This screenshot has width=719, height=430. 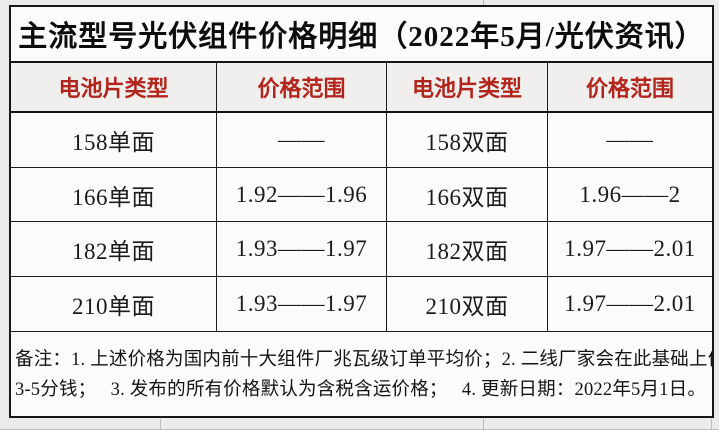 I want to click on cell-type-158-mono: 158单面, so click(x=114, y=140).